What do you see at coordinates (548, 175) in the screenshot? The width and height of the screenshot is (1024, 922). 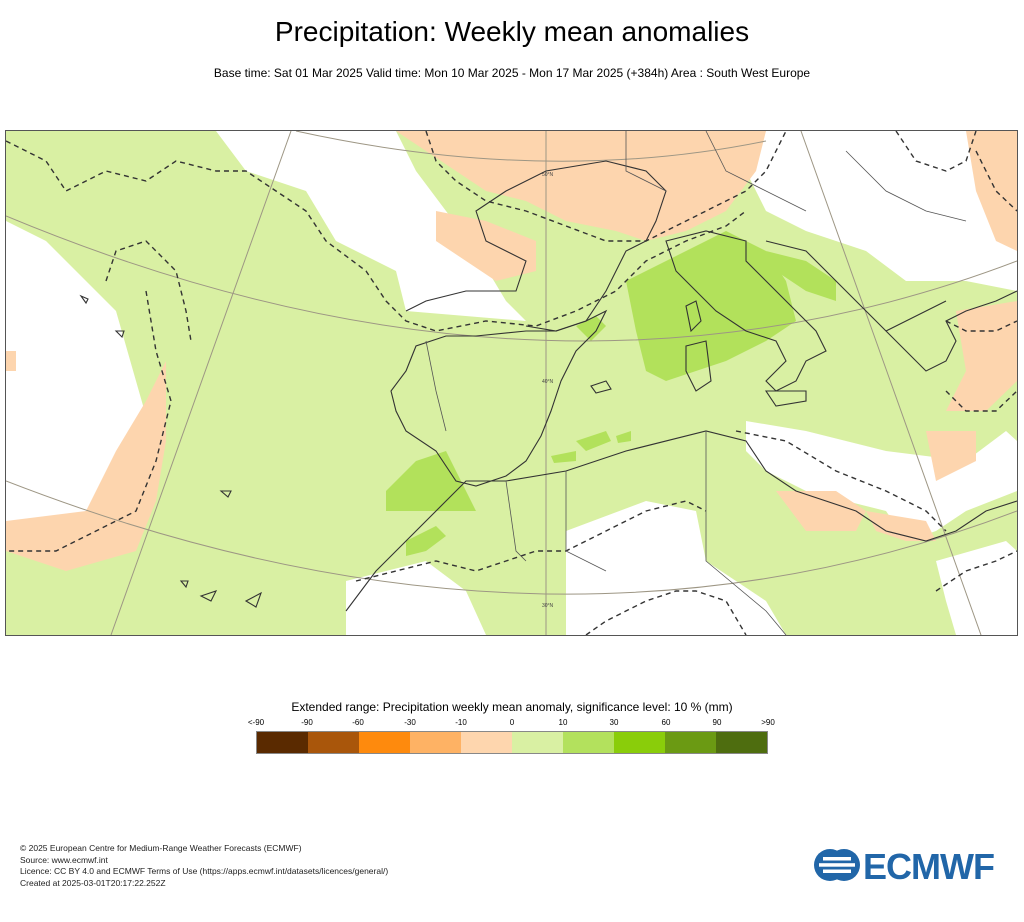 I see `lat-label-50: 50°N` at bounding box center [548, 175].